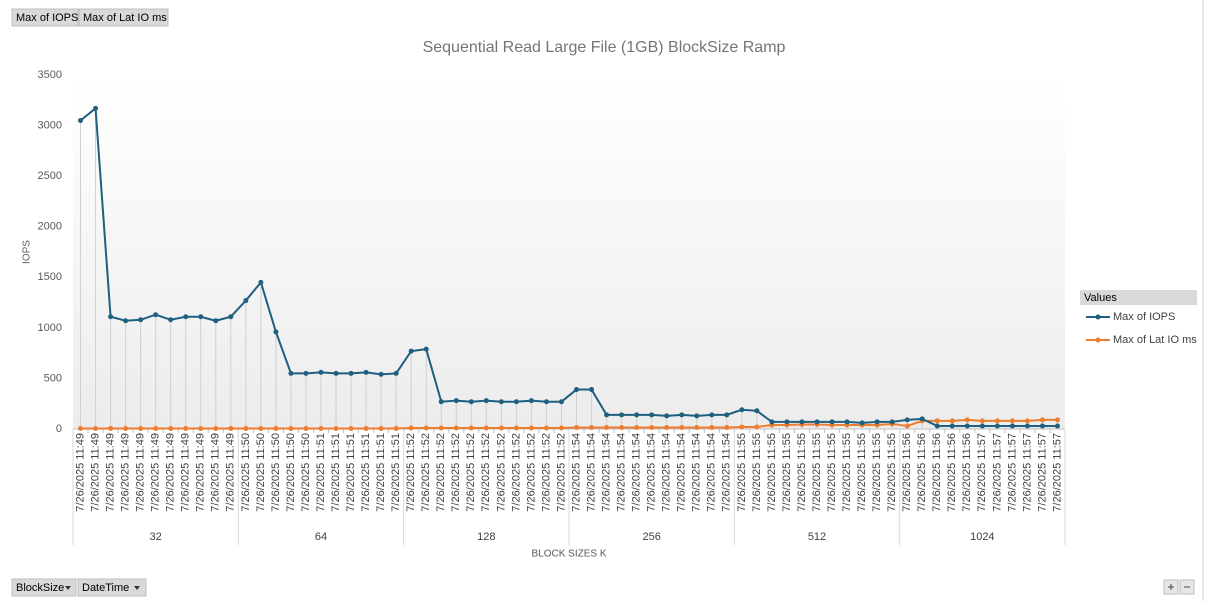  What do you see at coordinates (50, 227) in the screenshot?
I see `y-tick-label: 2000` at bounding box center [50, 227].